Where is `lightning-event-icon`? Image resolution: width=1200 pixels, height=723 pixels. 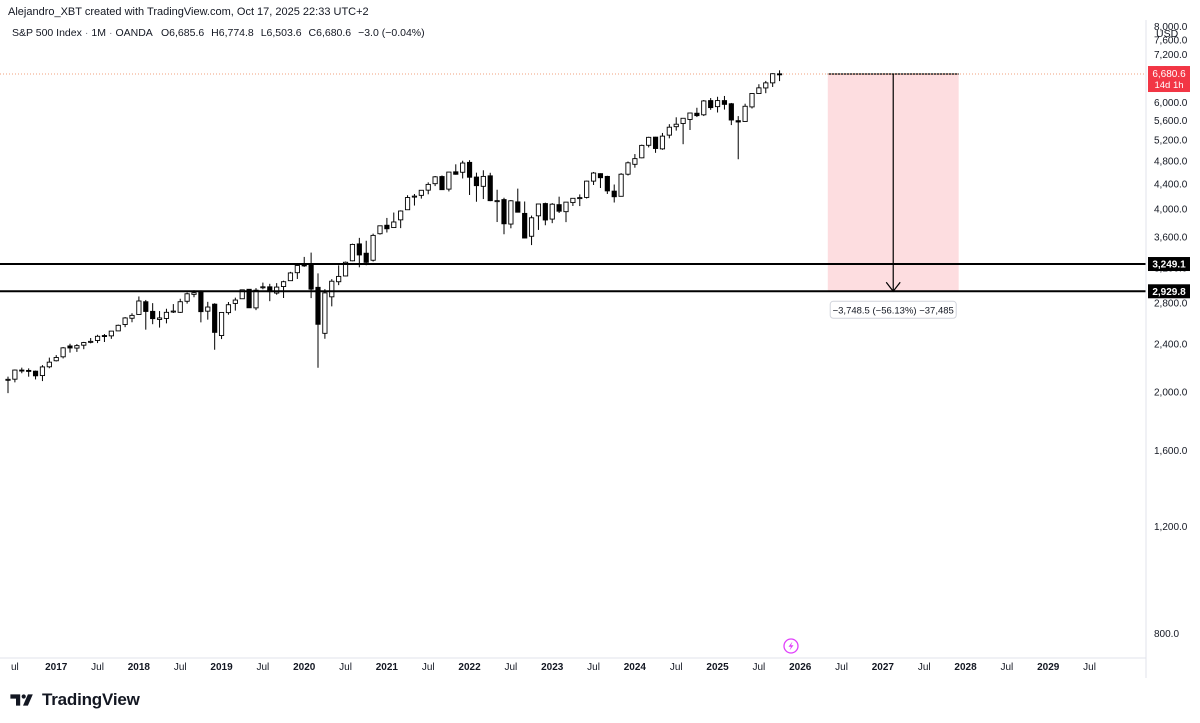
lightning-event-icon is located at coordinates (791, 646).